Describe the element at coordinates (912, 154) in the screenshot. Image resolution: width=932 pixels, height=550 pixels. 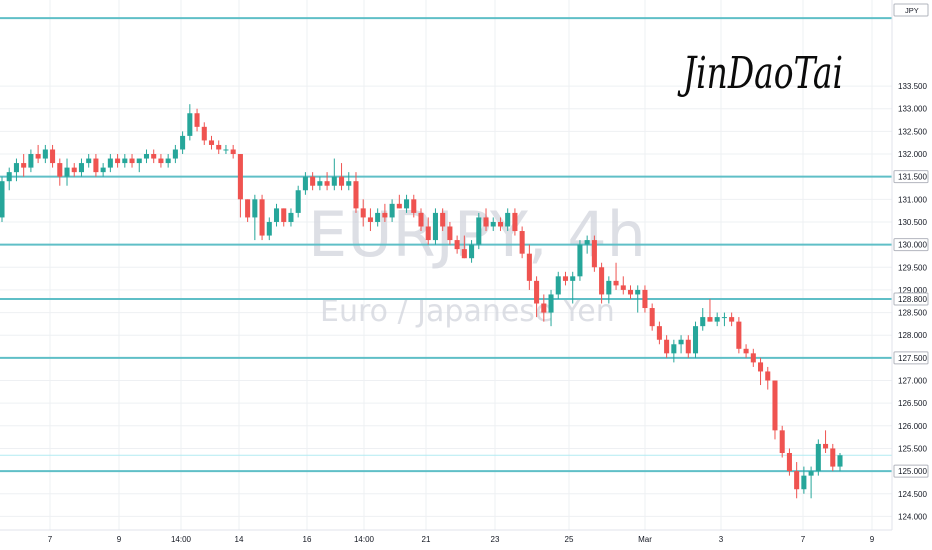
I see `y-tick-label: 132.000` at that location.